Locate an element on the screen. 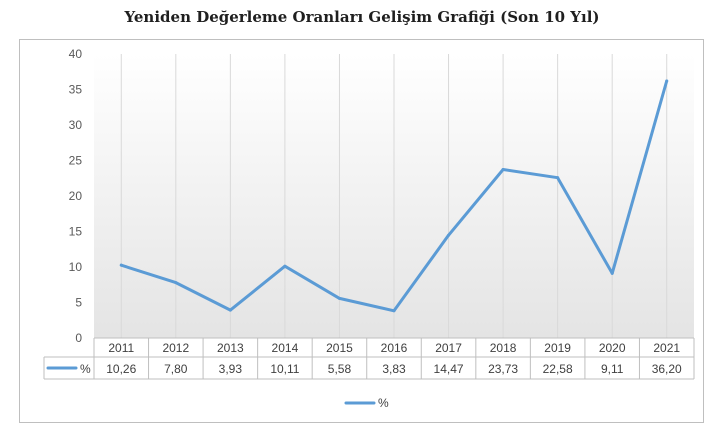 This screenshot has height=438, width=724. y-tick-label: 15 is located at coordinates (76, 232).